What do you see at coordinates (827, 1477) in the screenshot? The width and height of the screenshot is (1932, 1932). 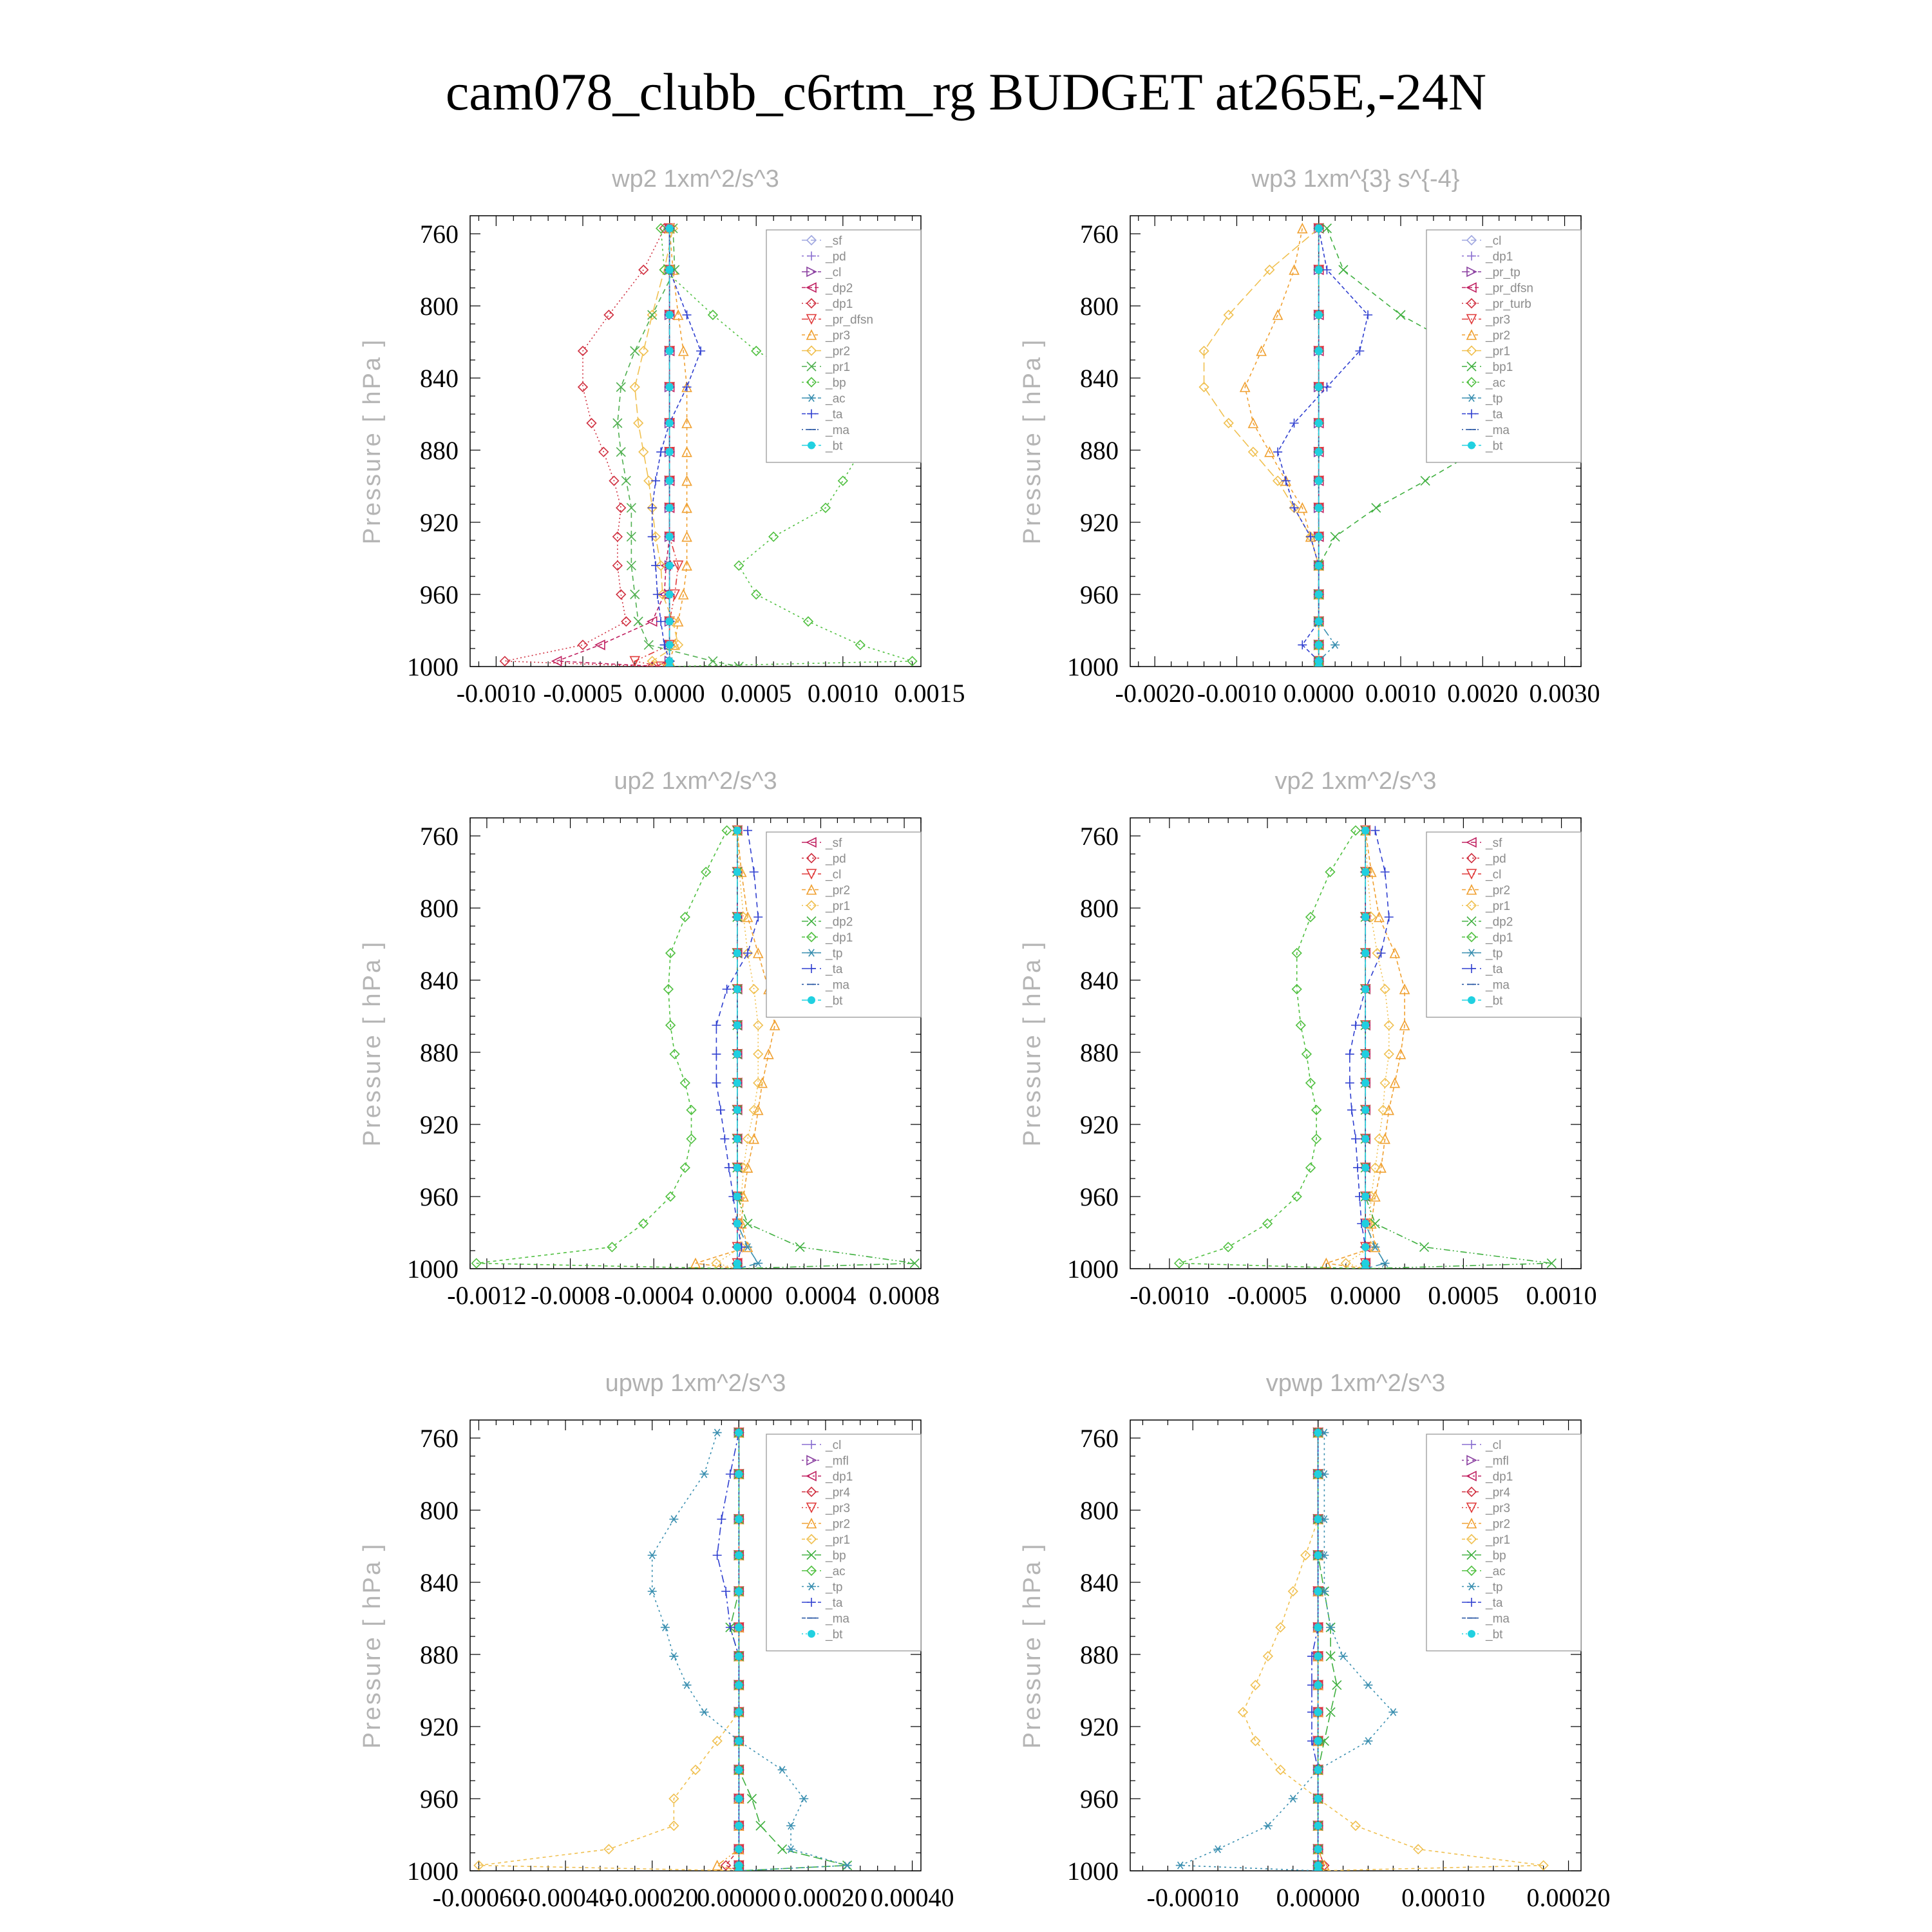 I see `legend-item: _dp1` at bounding box center [827, 1477].